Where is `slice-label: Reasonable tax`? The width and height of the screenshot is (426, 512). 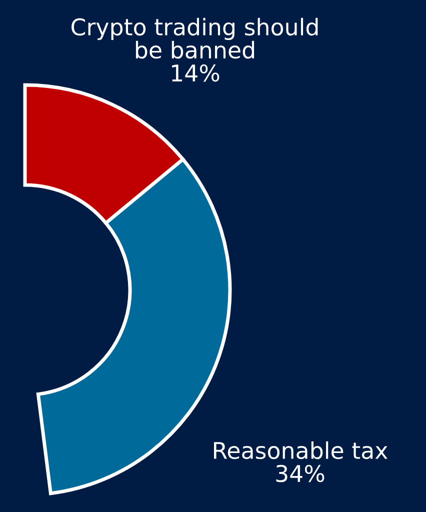 slice-label: Reasonable tax is located at coordinates (301, 450).